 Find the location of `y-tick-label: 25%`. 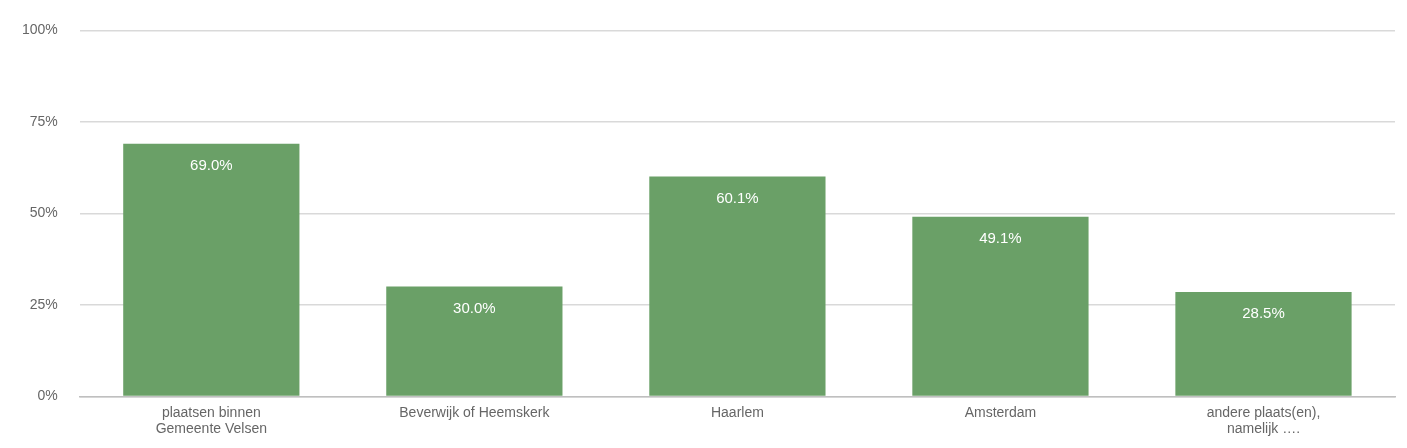

y-tick-label: 25% is located at coordinates (43, 303).